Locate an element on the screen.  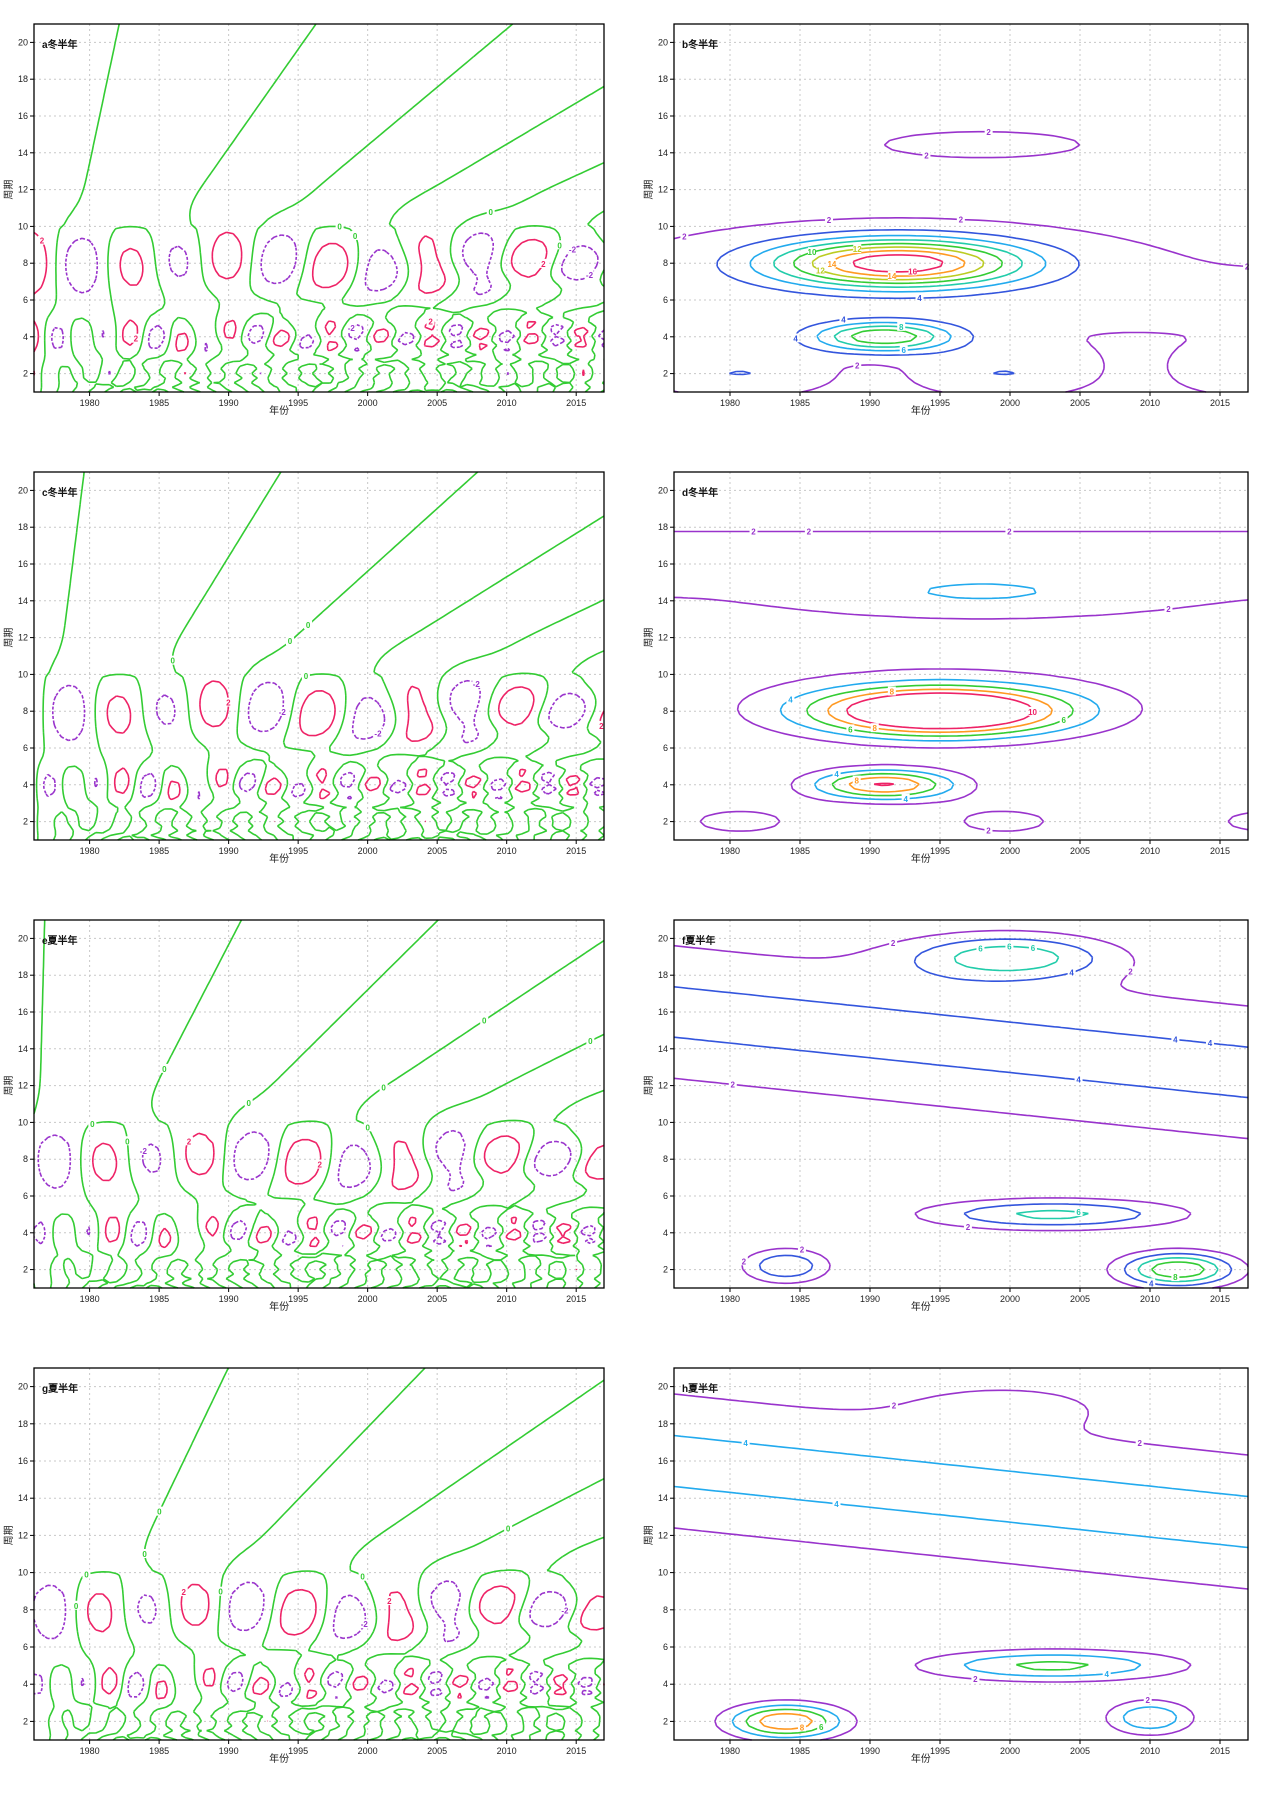
panel-title: g夏半年 is located at coordinates (60, 1388).